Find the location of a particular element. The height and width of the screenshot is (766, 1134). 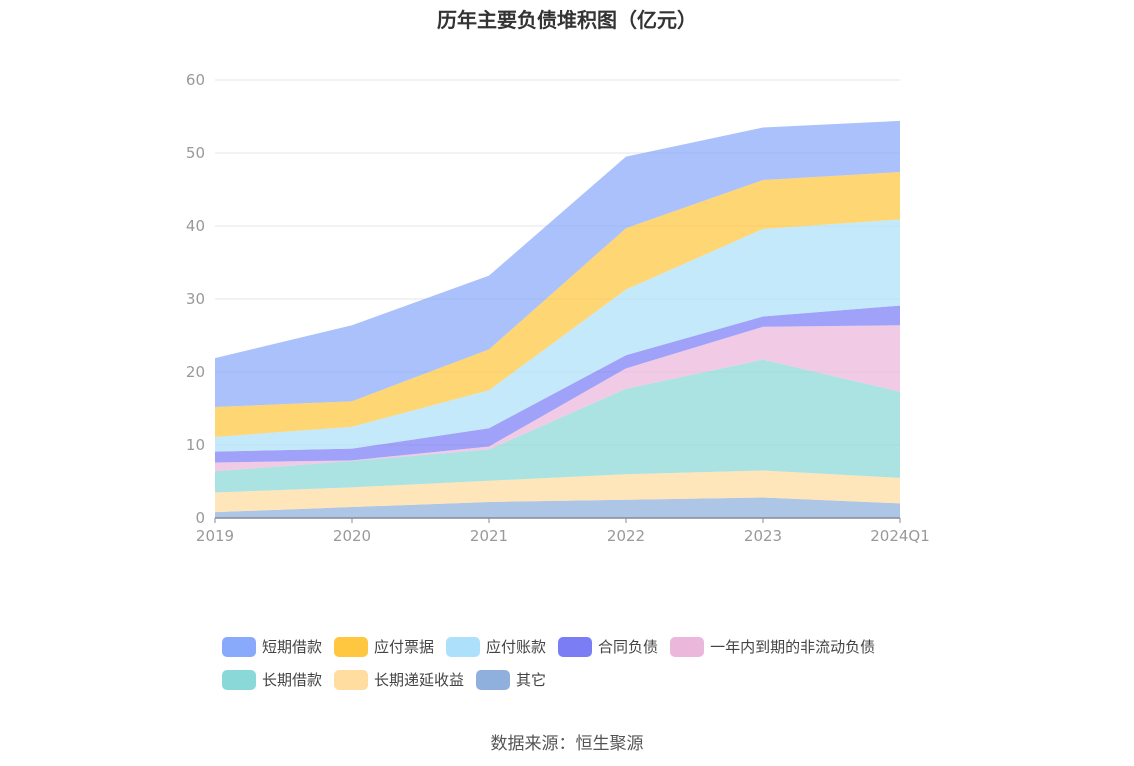

legend-item-deferred-income: 长期递延收益 is located at coordinates (399, 679).